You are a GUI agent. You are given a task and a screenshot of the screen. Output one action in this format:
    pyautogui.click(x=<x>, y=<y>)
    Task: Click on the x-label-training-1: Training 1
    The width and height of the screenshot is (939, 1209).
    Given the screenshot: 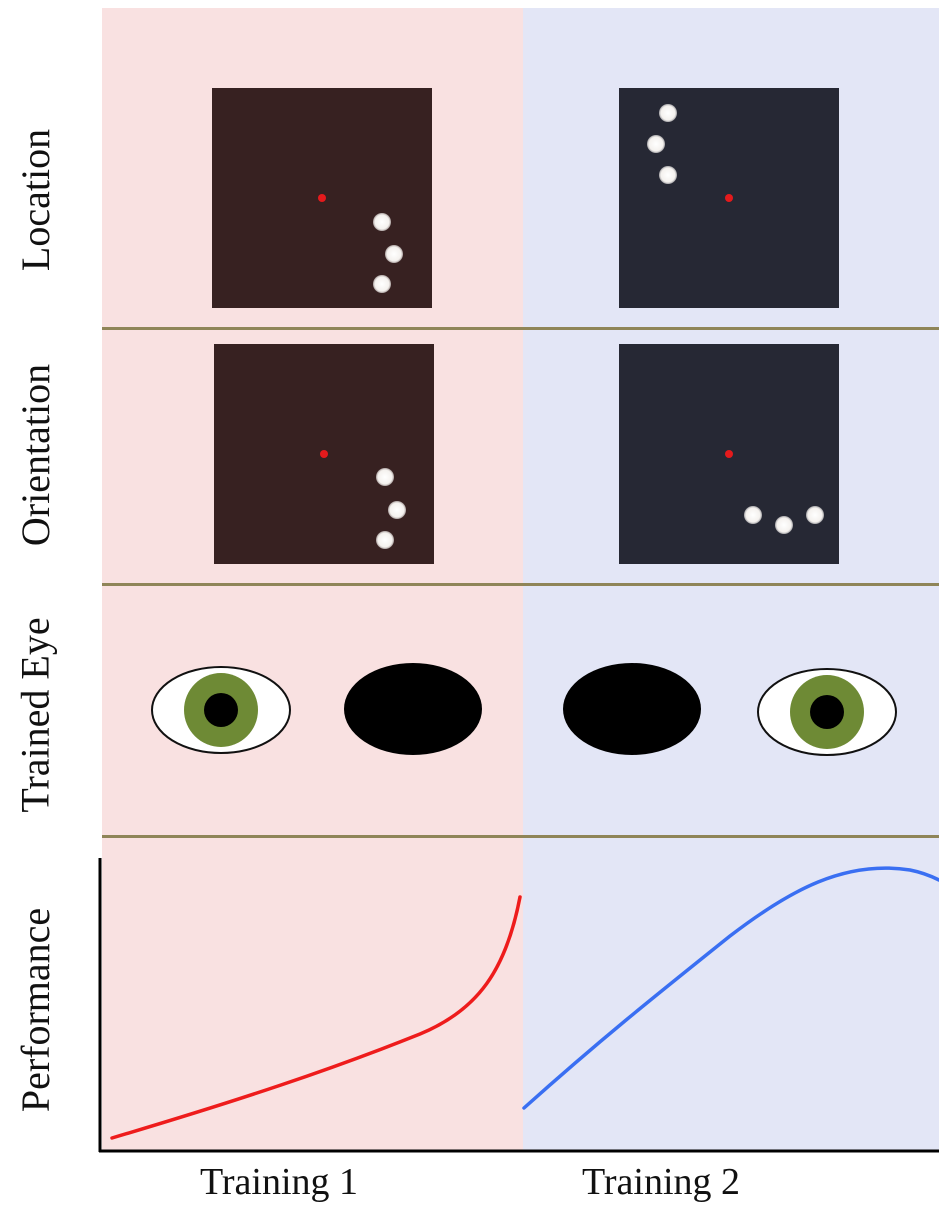 What is the action you would take?
    pyautogui.click(x=279, y=1182)
    